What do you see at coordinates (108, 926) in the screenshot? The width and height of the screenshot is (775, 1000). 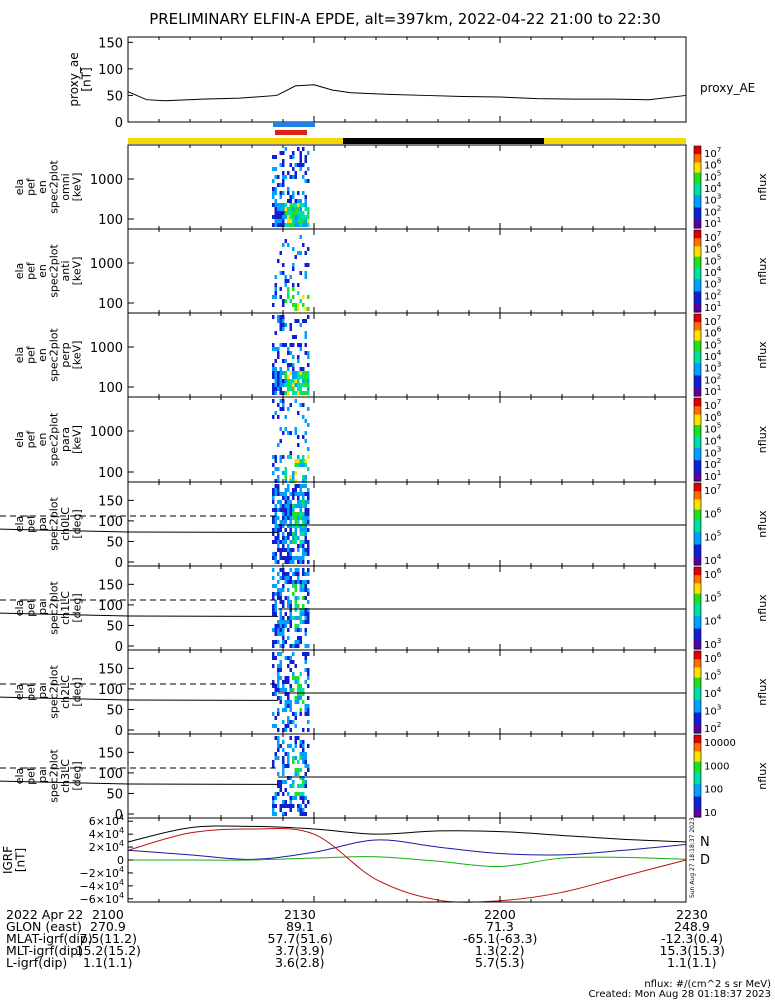 I see `footer-value: 270.9` at bounding box center [108, 926].